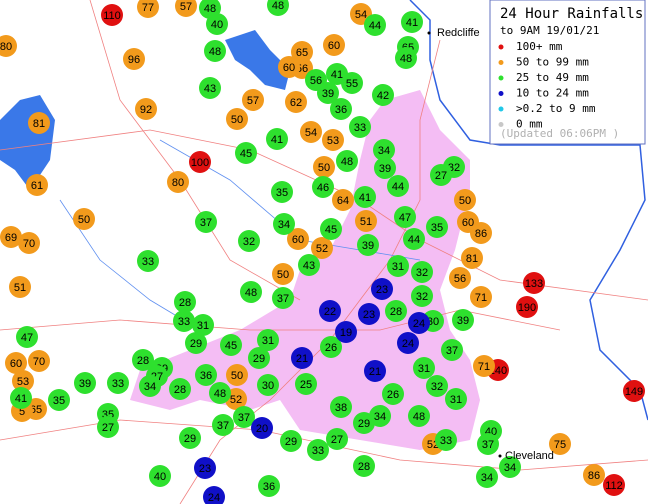 Image resolution: width=648 pixels, height=504 pixels. Describe the element at coordinates (433, 322) in the screenshot. I see `station-value: 30` at that location.